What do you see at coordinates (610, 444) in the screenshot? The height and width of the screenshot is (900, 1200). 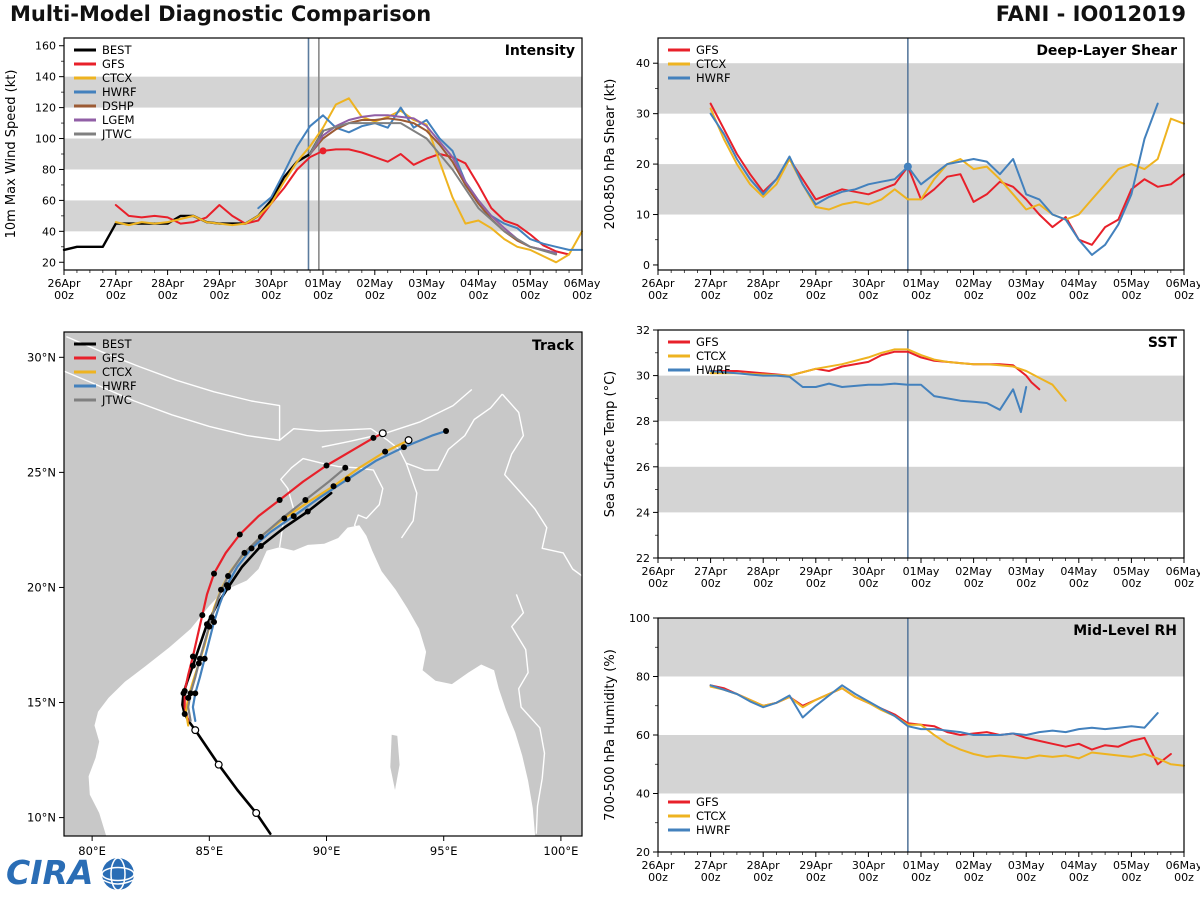 I see `svg-text: Sea Surface Temp (°C)` at bounding box center [610, 444].